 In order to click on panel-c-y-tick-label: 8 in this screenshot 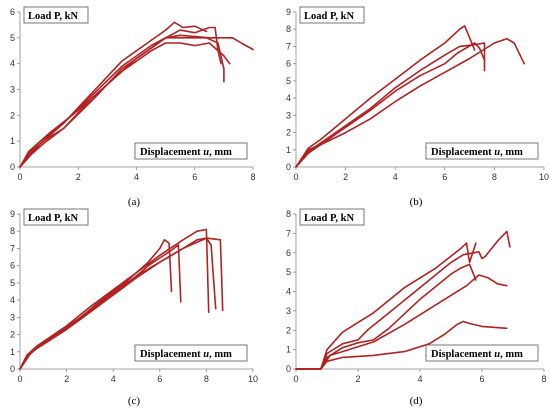, I will do `click(12, 231)`.